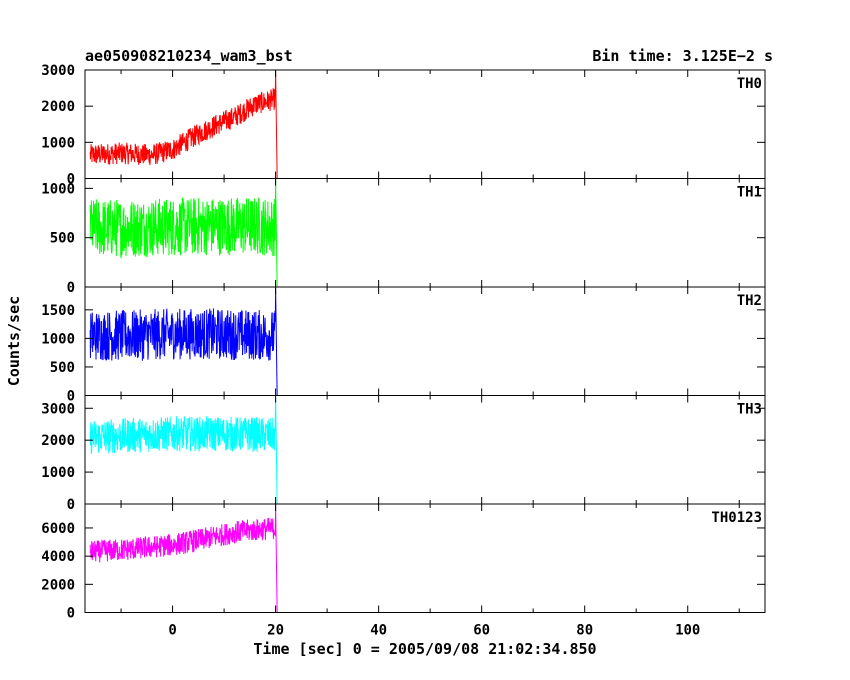  I want to click on x-tick-label: 20, so click(275, 631).